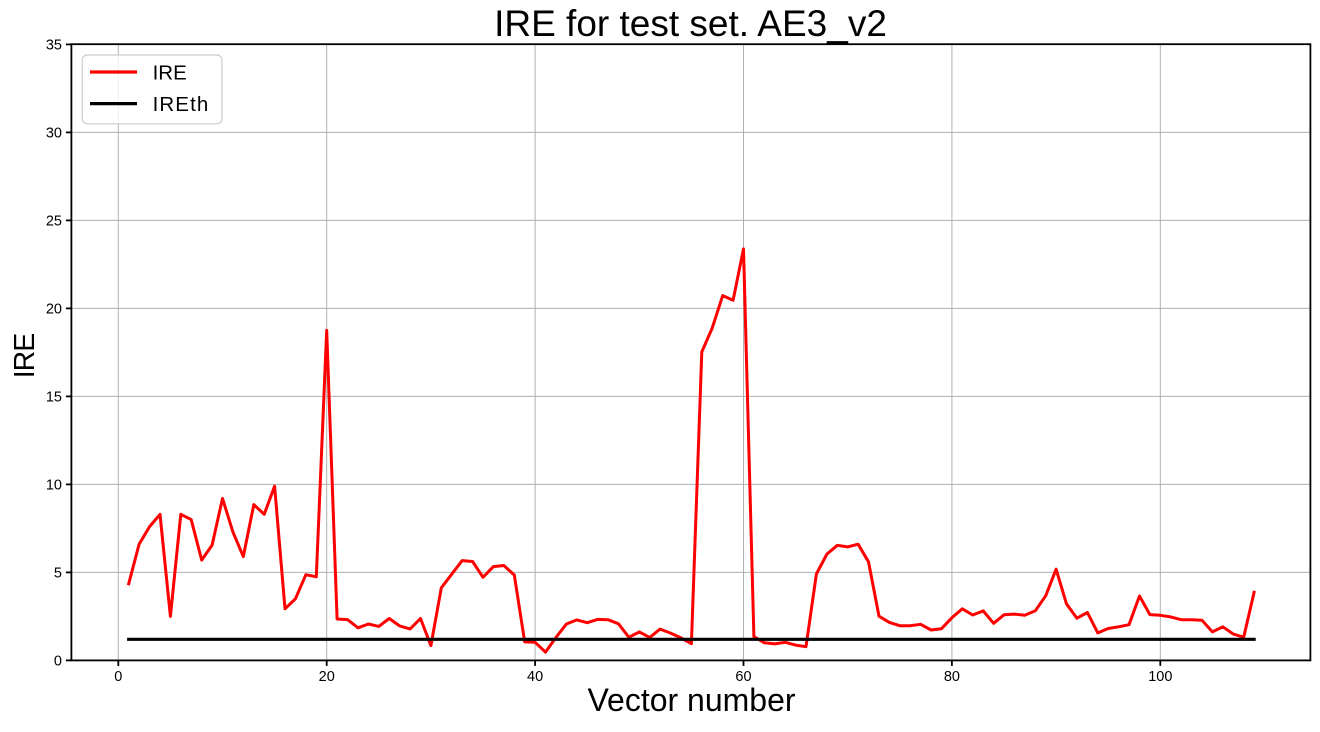 The height and width of the screenshot is (732, 1320). What do you see at coordinates (54, 398) in the screenshot?
I see `svg-text: 15` at bounding box center [54, 398].